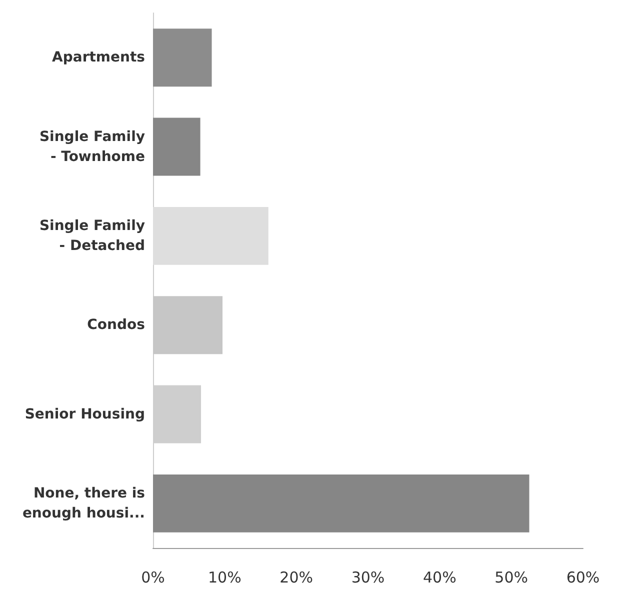  I want to click on x-tick-label: 30%, so click(368, 577).